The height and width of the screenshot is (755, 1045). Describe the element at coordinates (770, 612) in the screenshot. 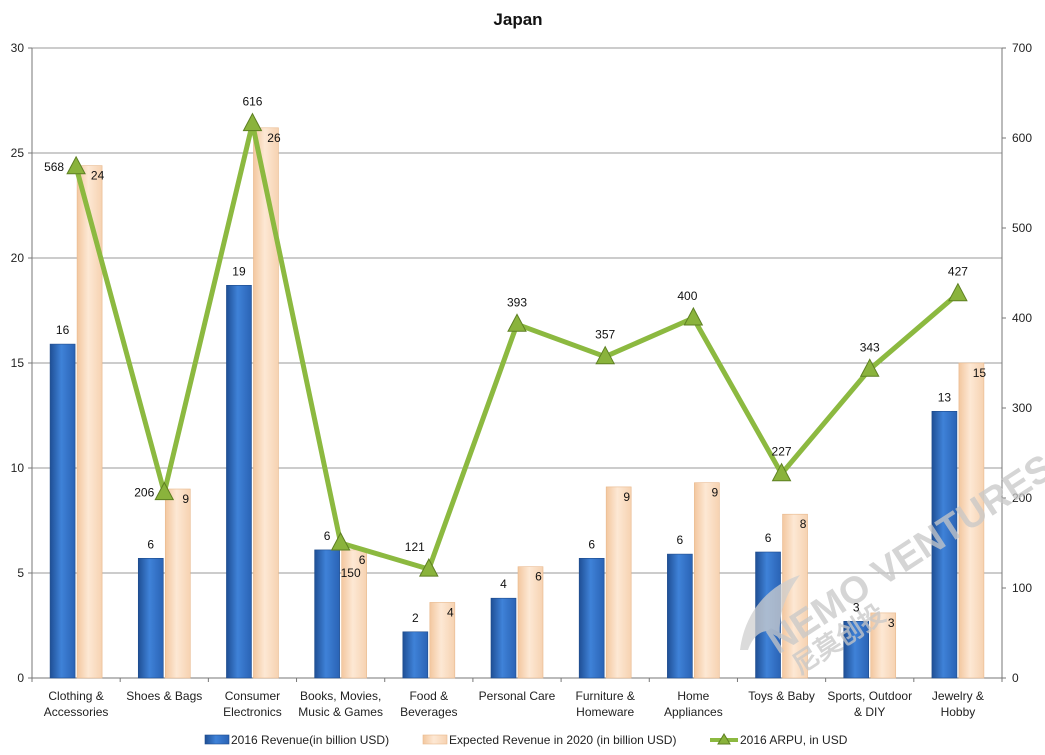

I see `watermark-fin-icon` at that location.